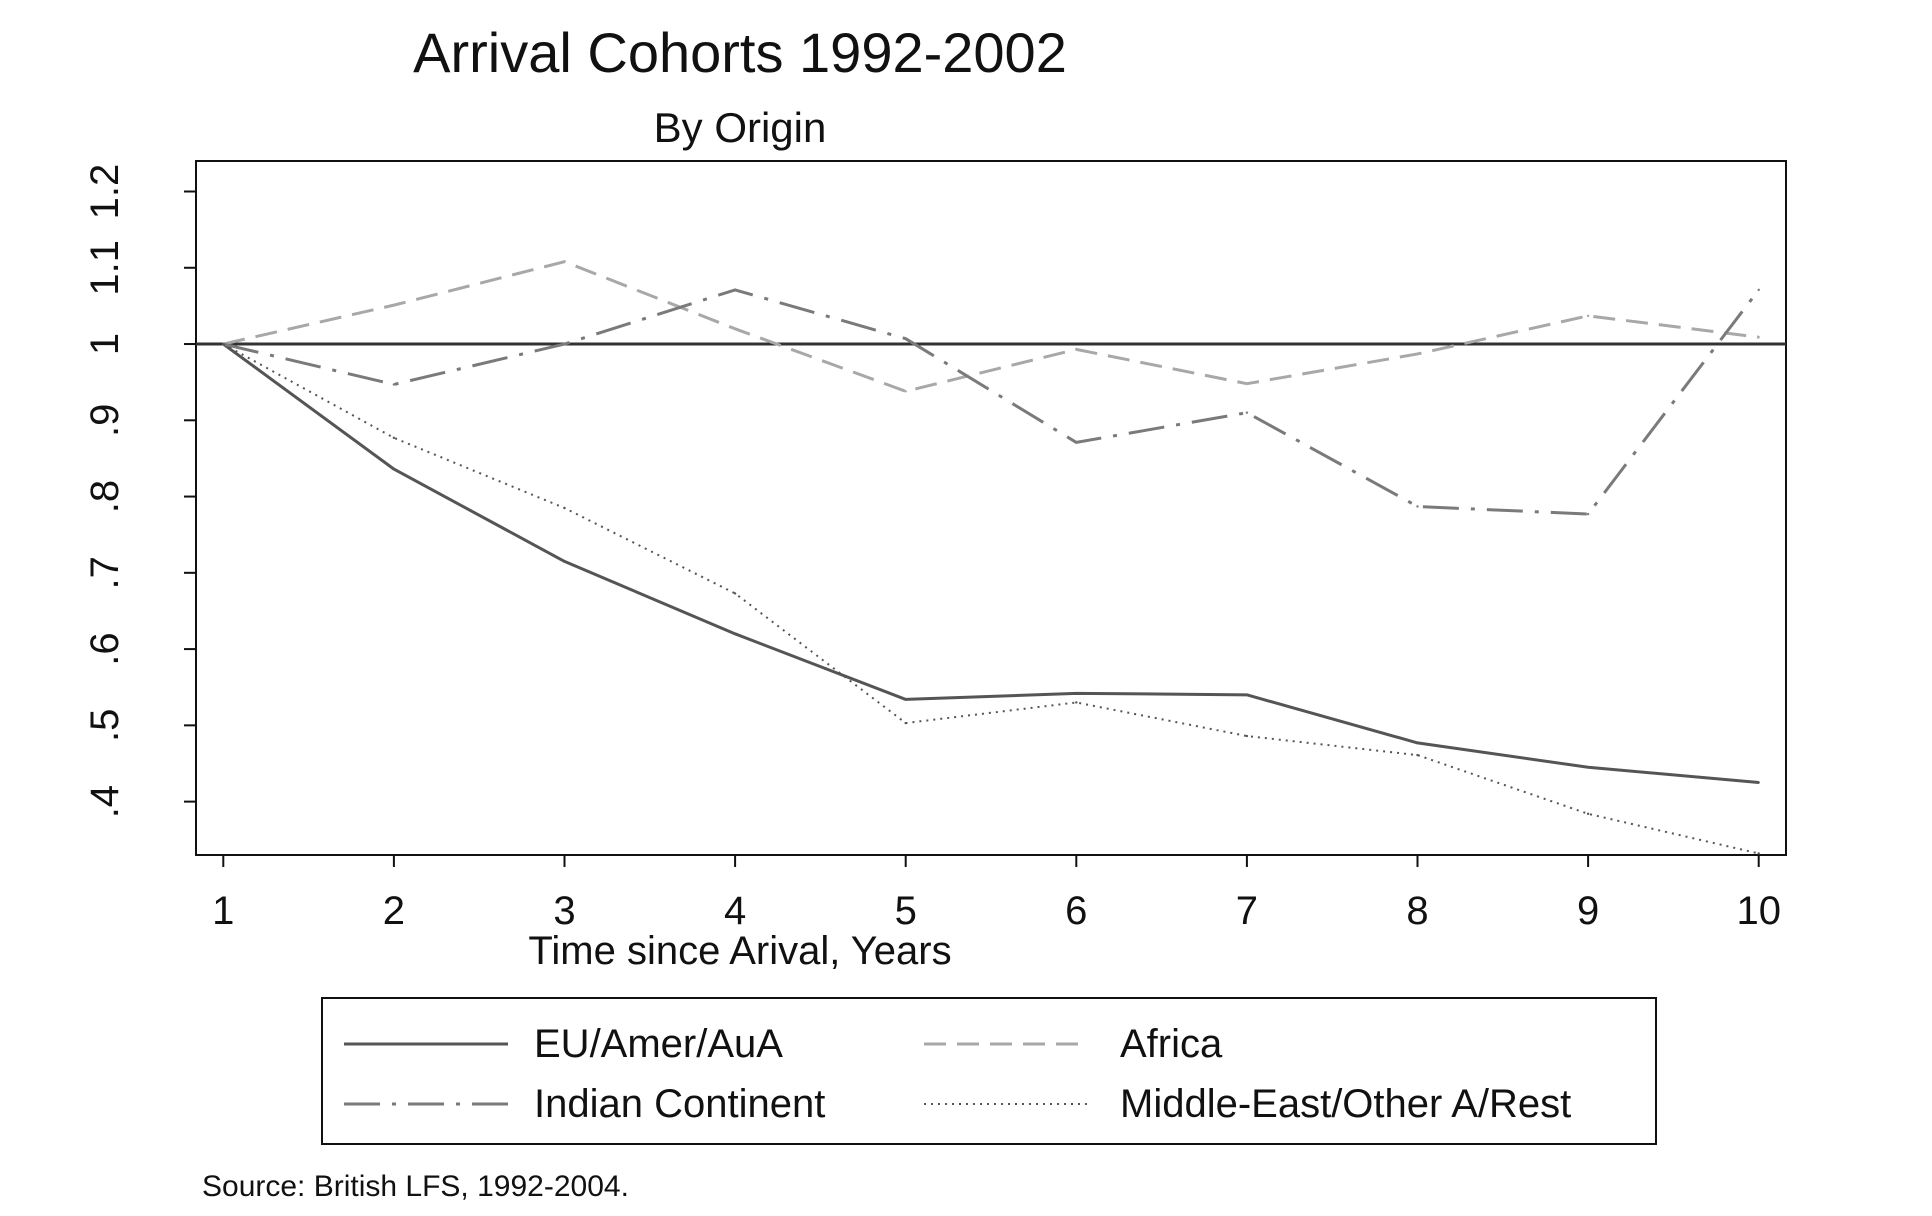 The width and height of the screenshot is (1932, 1216). What do you see at coordinates (105, 572) in the screenshot?
I see `y-tick-label: .7` at bounding box center [105, 572].